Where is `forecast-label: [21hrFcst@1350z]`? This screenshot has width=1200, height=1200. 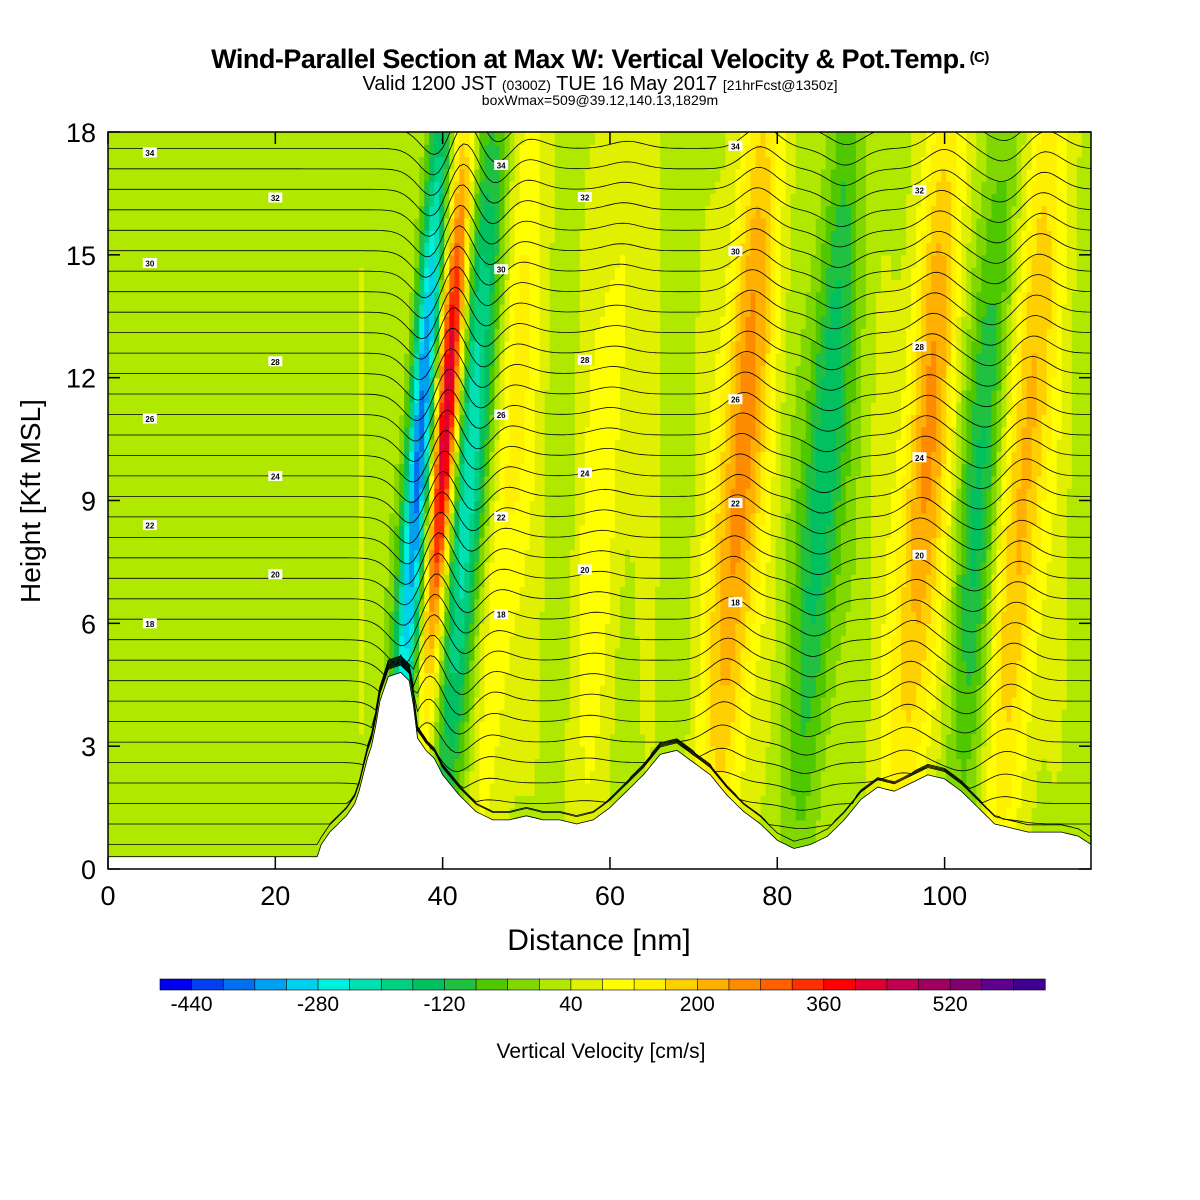 forecast-label: [21hrFcst@1350z] is located at coordinates (780, 85).